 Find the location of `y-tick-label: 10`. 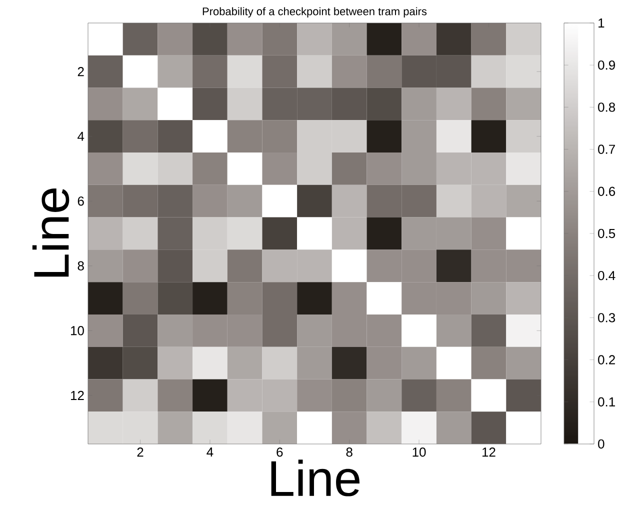

y-tick-label: 10 is located at coordinates (77, 331).